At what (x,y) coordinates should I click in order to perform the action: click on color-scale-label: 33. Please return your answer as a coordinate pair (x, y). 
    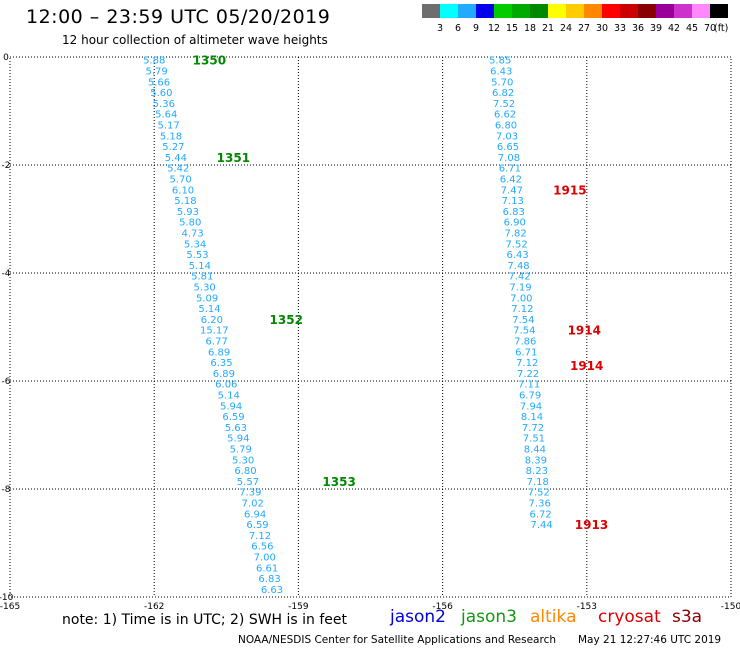
    Looking at the image, I should click on (620, 28).